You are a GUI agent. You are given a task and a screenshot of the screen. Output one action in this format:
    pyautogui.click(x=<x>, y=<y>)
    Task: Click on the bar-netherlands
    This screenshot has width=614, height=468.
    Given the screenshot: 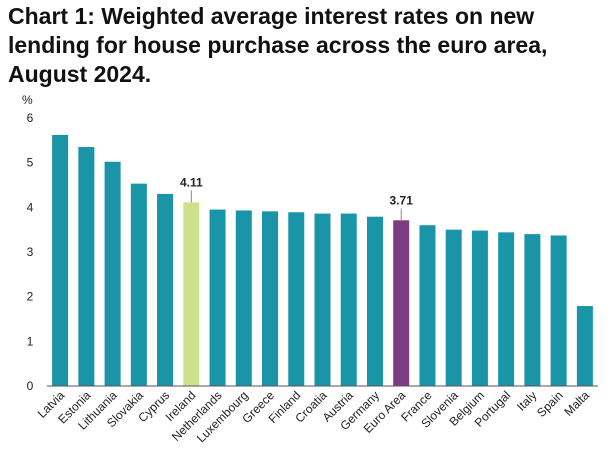 What is the action you would take?
    pyautogui.click(x=217, y=297)
    